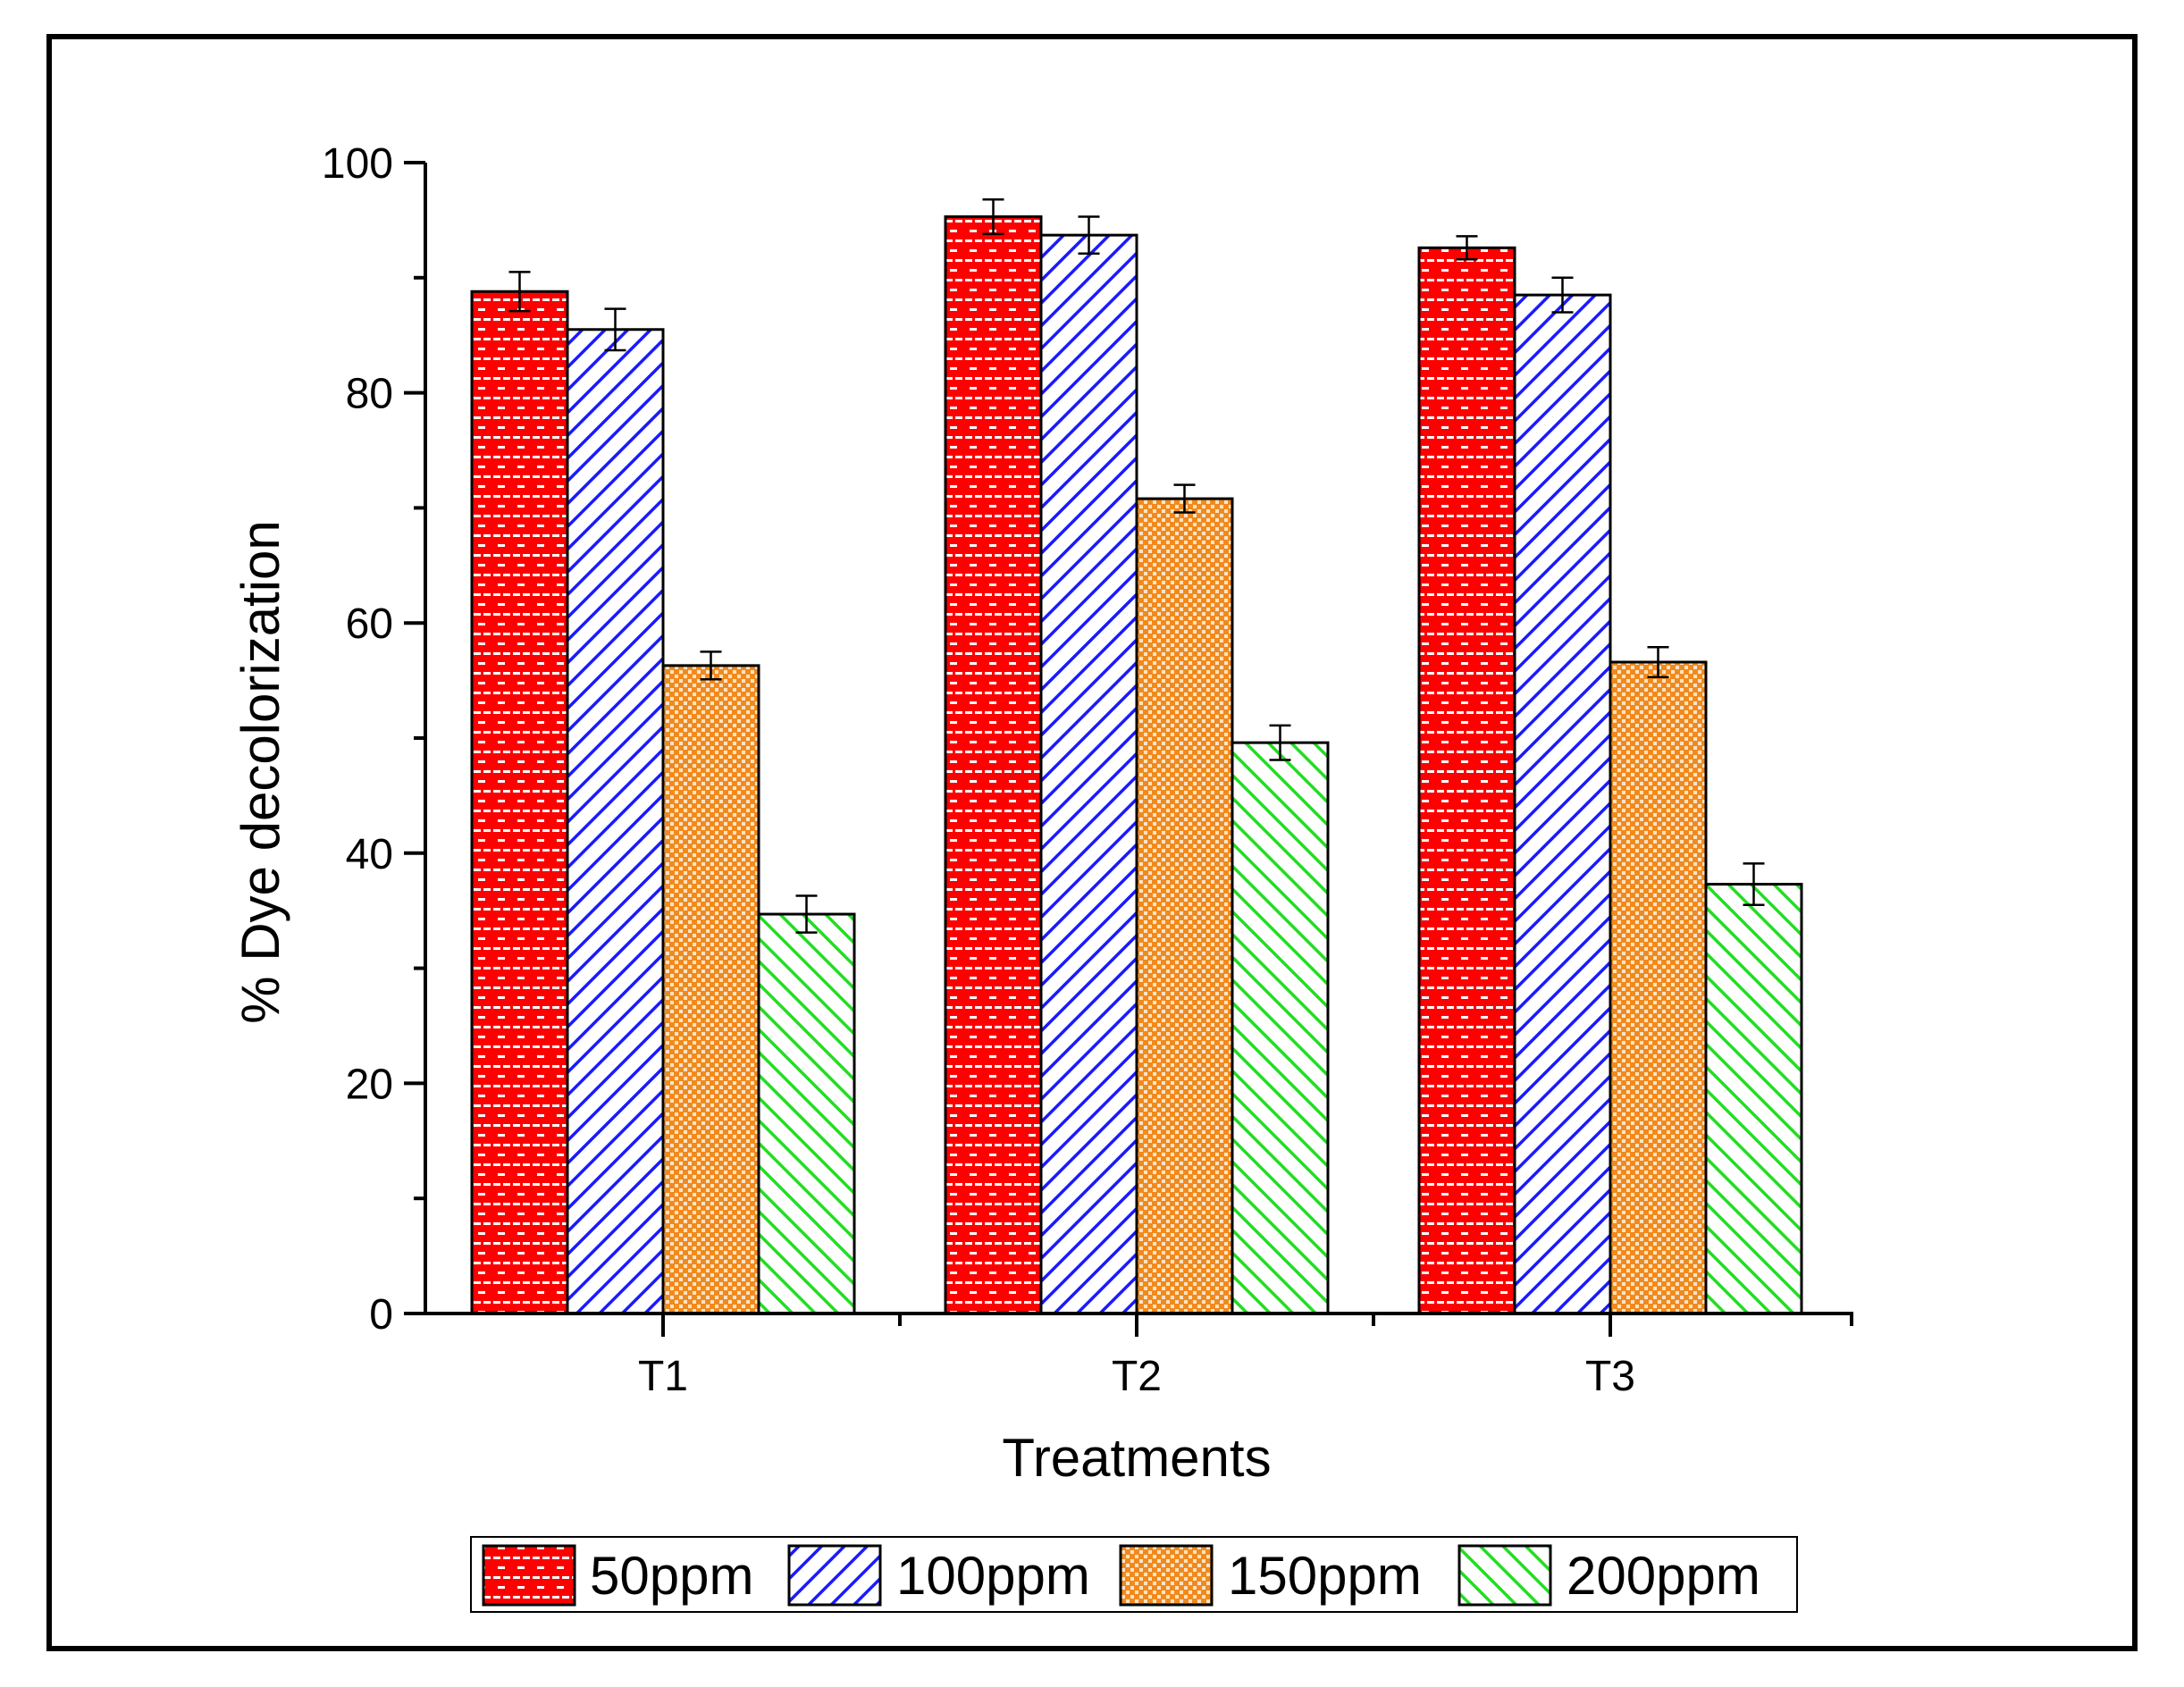  Describe the element at coordinates (1184, 498) in the screenshot. I see `error-bar-t2-150ppm` at that location.